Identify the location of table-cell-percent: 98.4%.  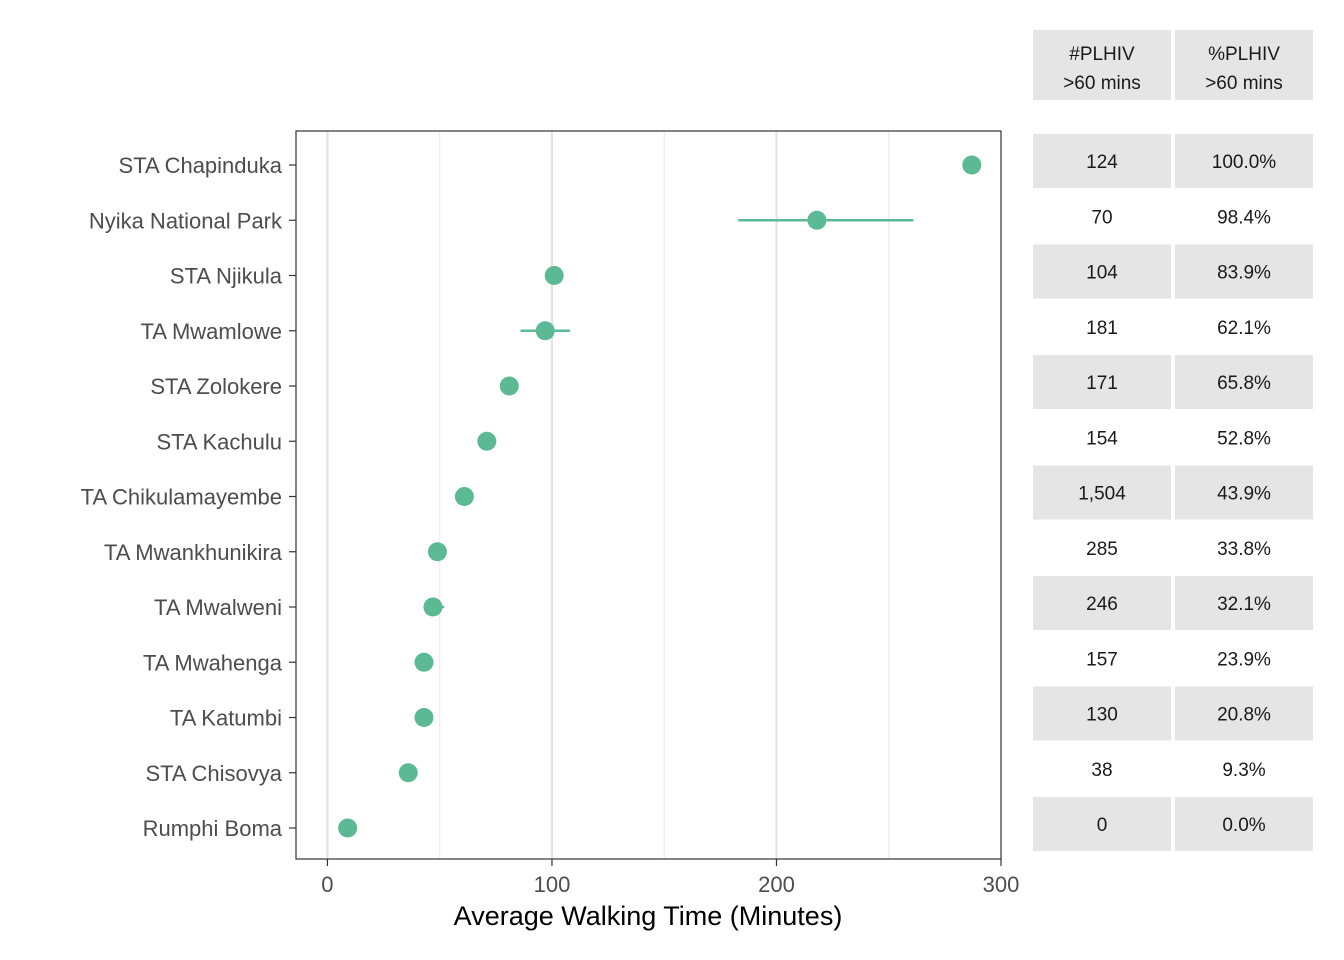
(1244, 217).